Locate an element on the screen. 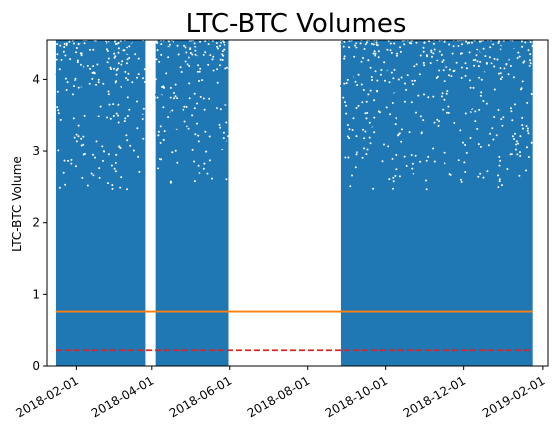  x-tick-label: 2018-06-01 is located at coordinates (200, 396).